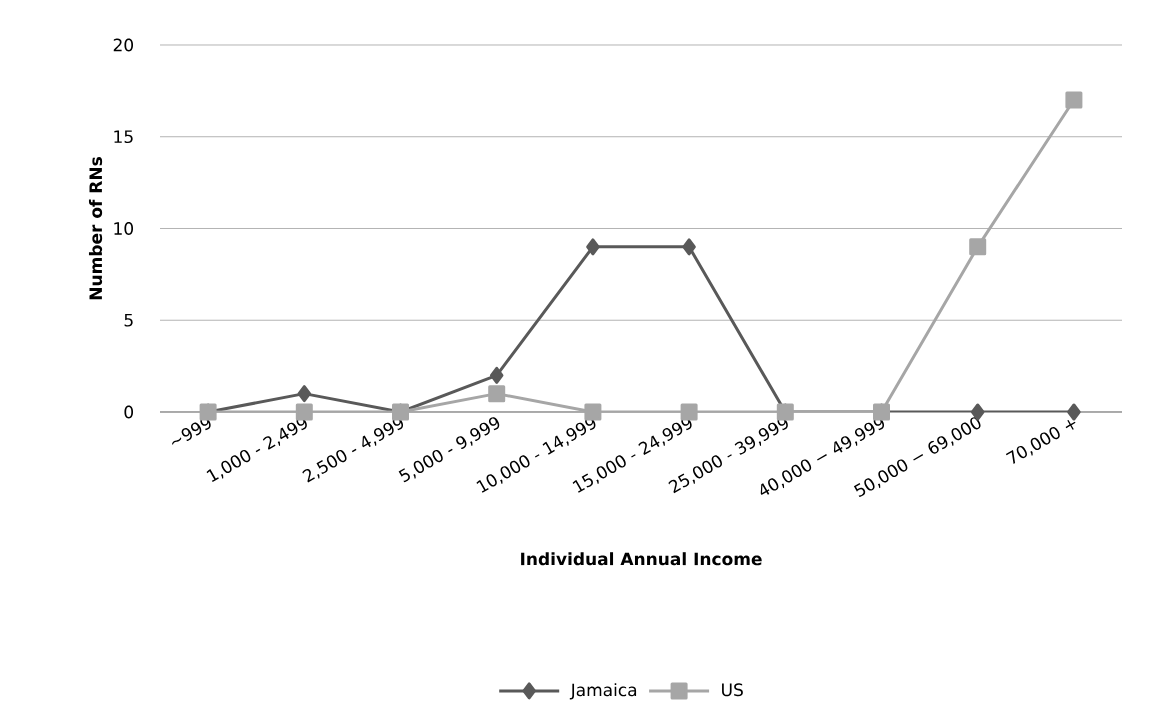 This screenshot has height=706, width=1149. I want to click on y-tick-label: 0, so click(129, 412).